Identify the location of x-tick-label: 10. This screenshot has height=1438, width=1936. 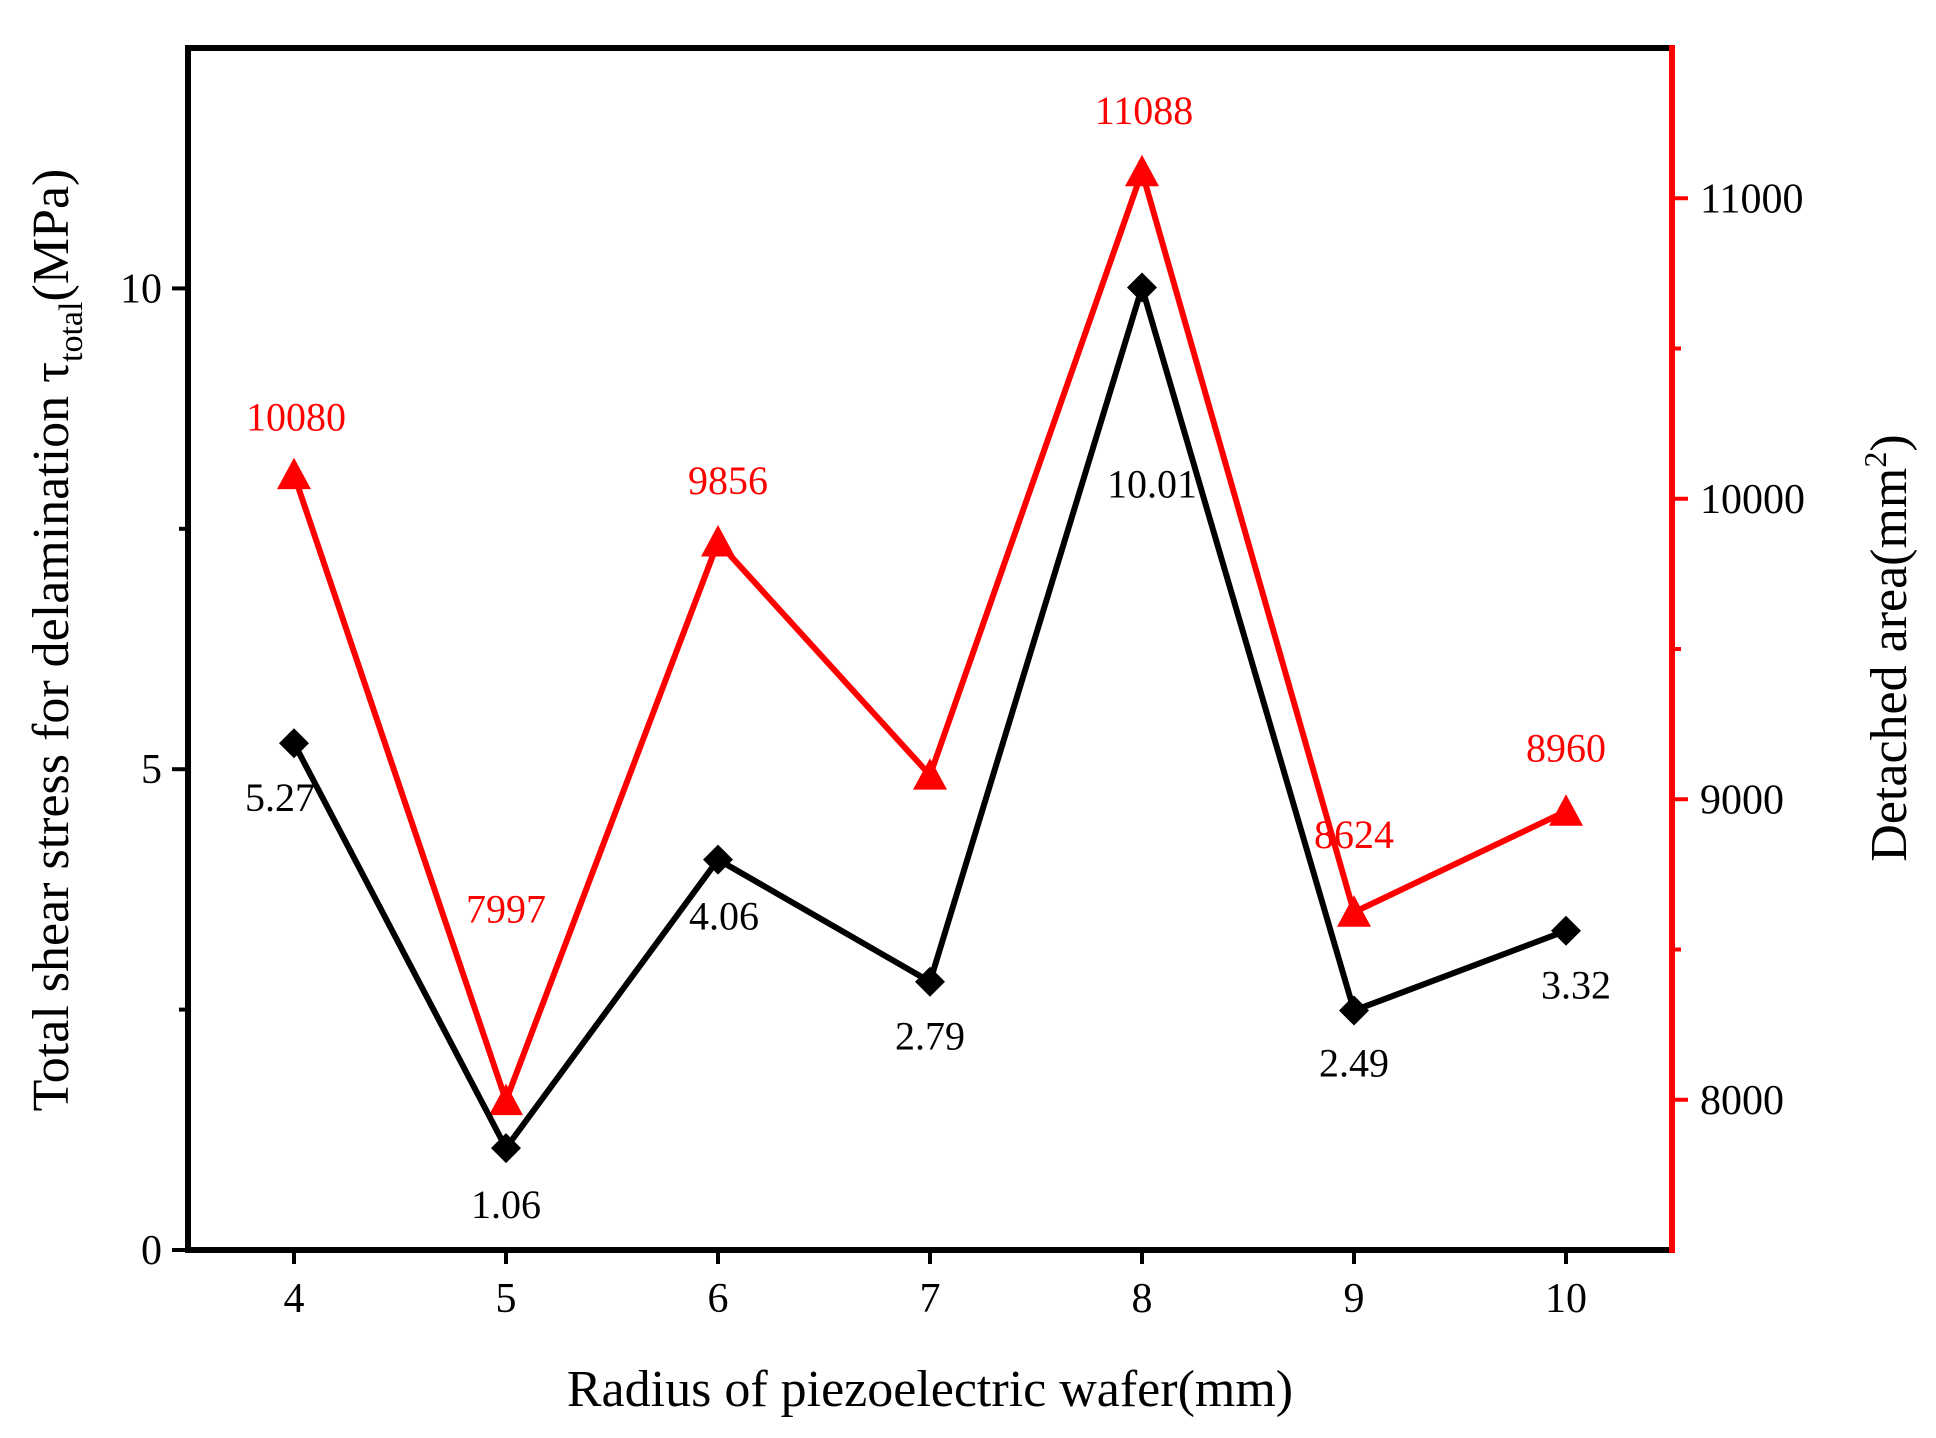
(1566, 1299).